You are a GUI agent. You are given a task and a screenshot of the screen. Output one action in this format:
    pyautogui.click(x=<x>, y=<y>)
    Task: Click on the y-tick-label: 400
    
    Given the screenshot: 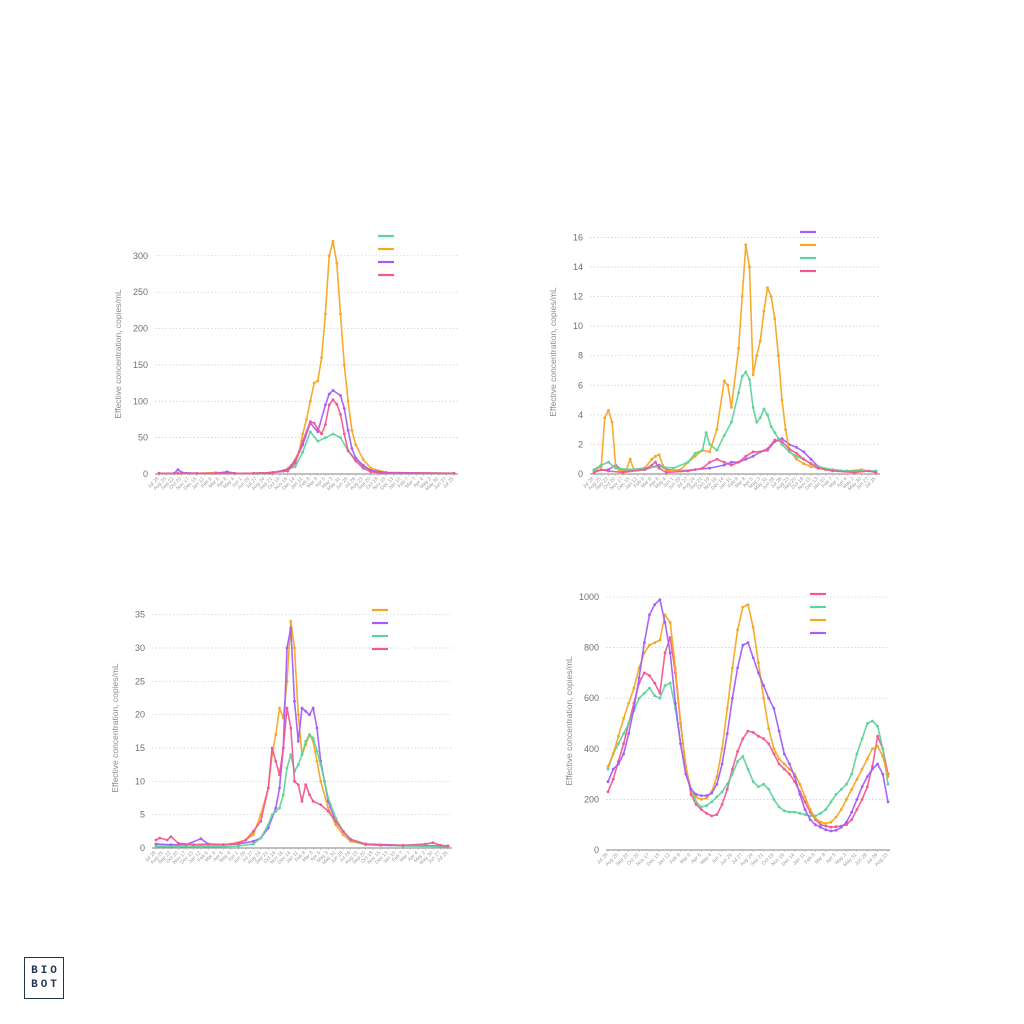 What is the action you would take?
    pyautogui.click(x=591, y=749)
    